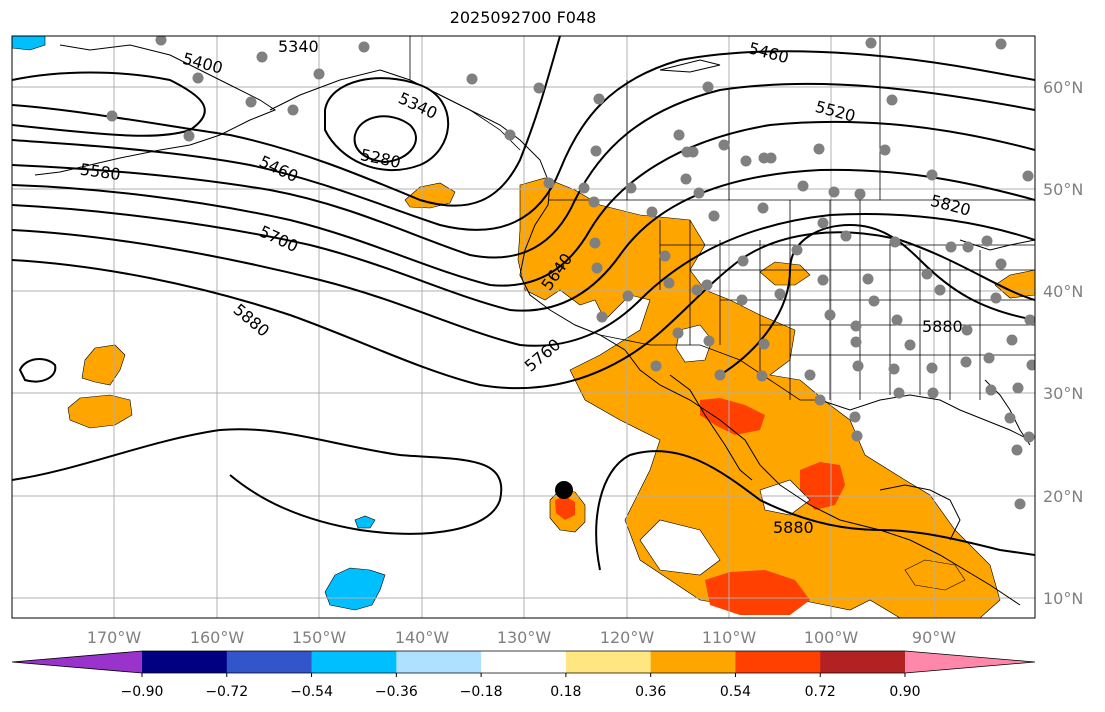  What do you see at coordinates (1063, 189) in the screenshot?
I see `lat-label: 50°N` at bounding box center [1063, 189].